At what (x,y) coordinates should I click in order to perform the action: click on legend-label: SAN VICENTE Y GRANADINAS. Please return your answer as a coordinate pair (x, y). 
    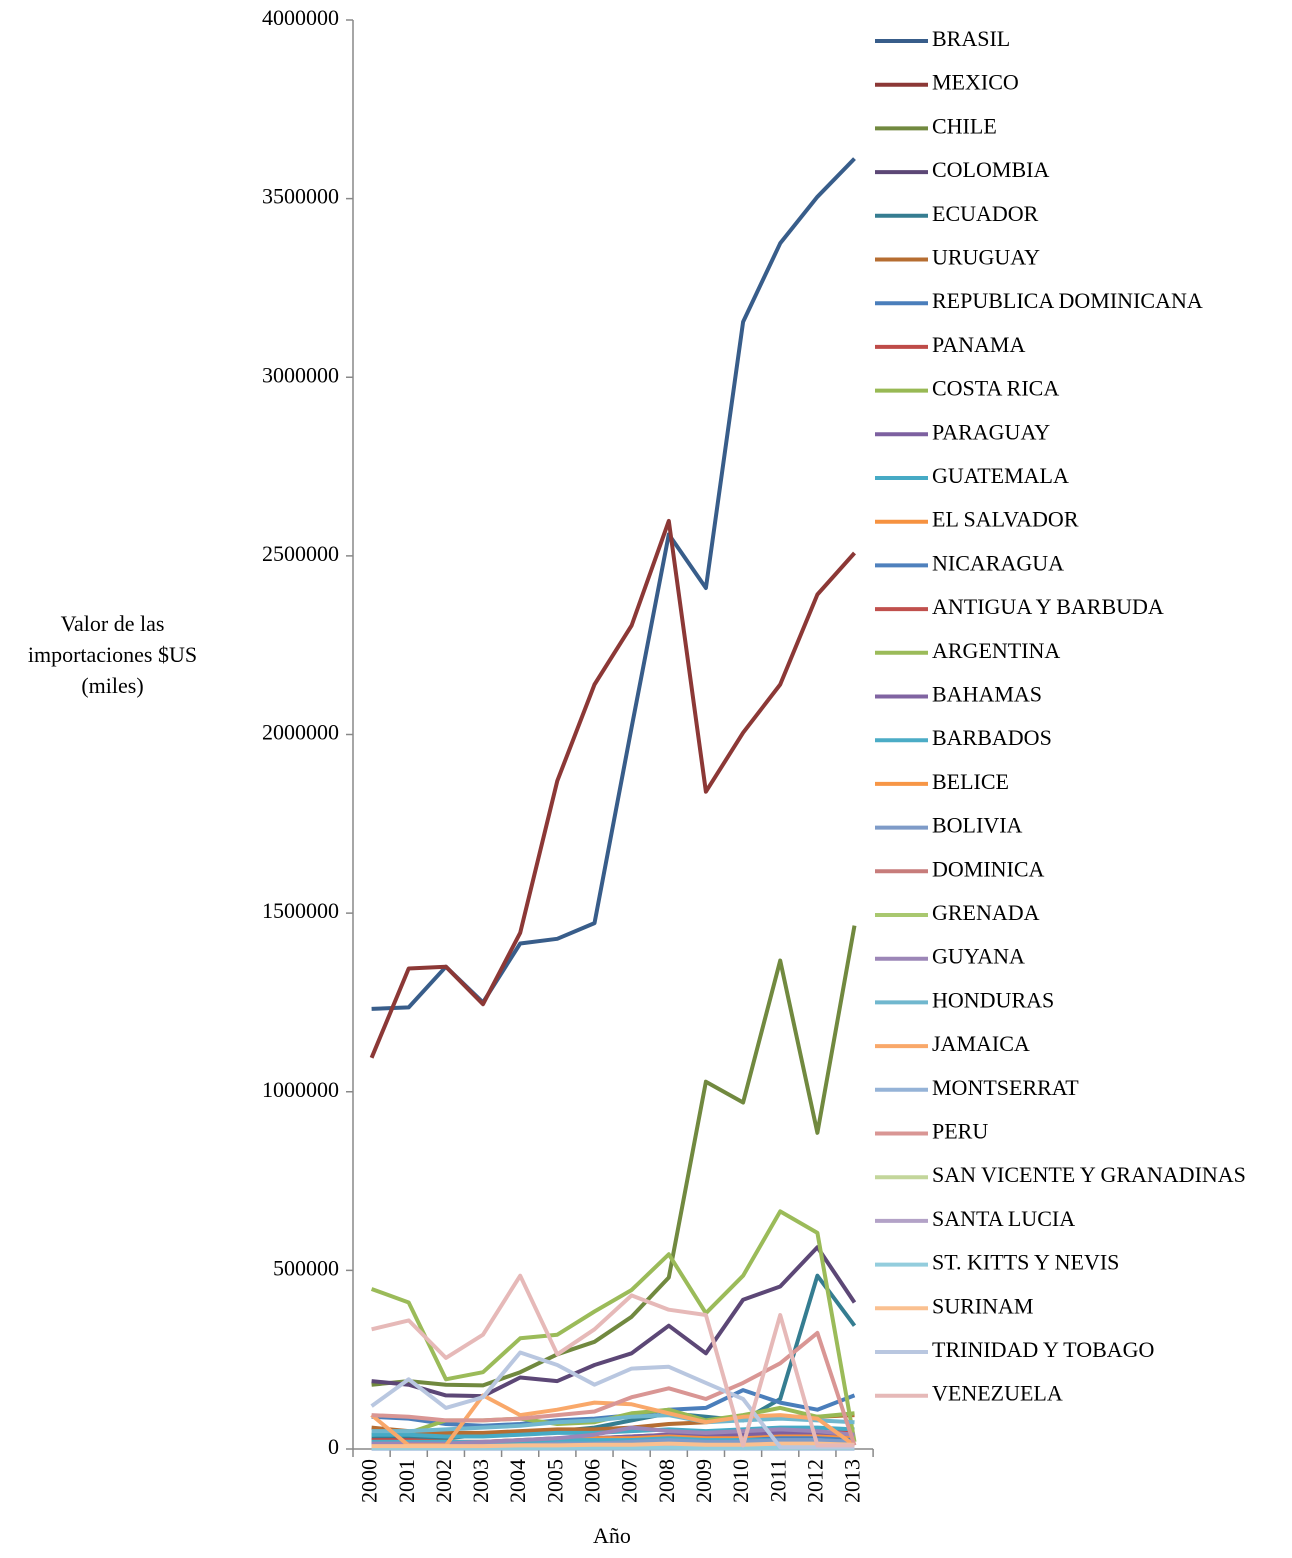
    Looking at the image, I should click on (1089, 1174).